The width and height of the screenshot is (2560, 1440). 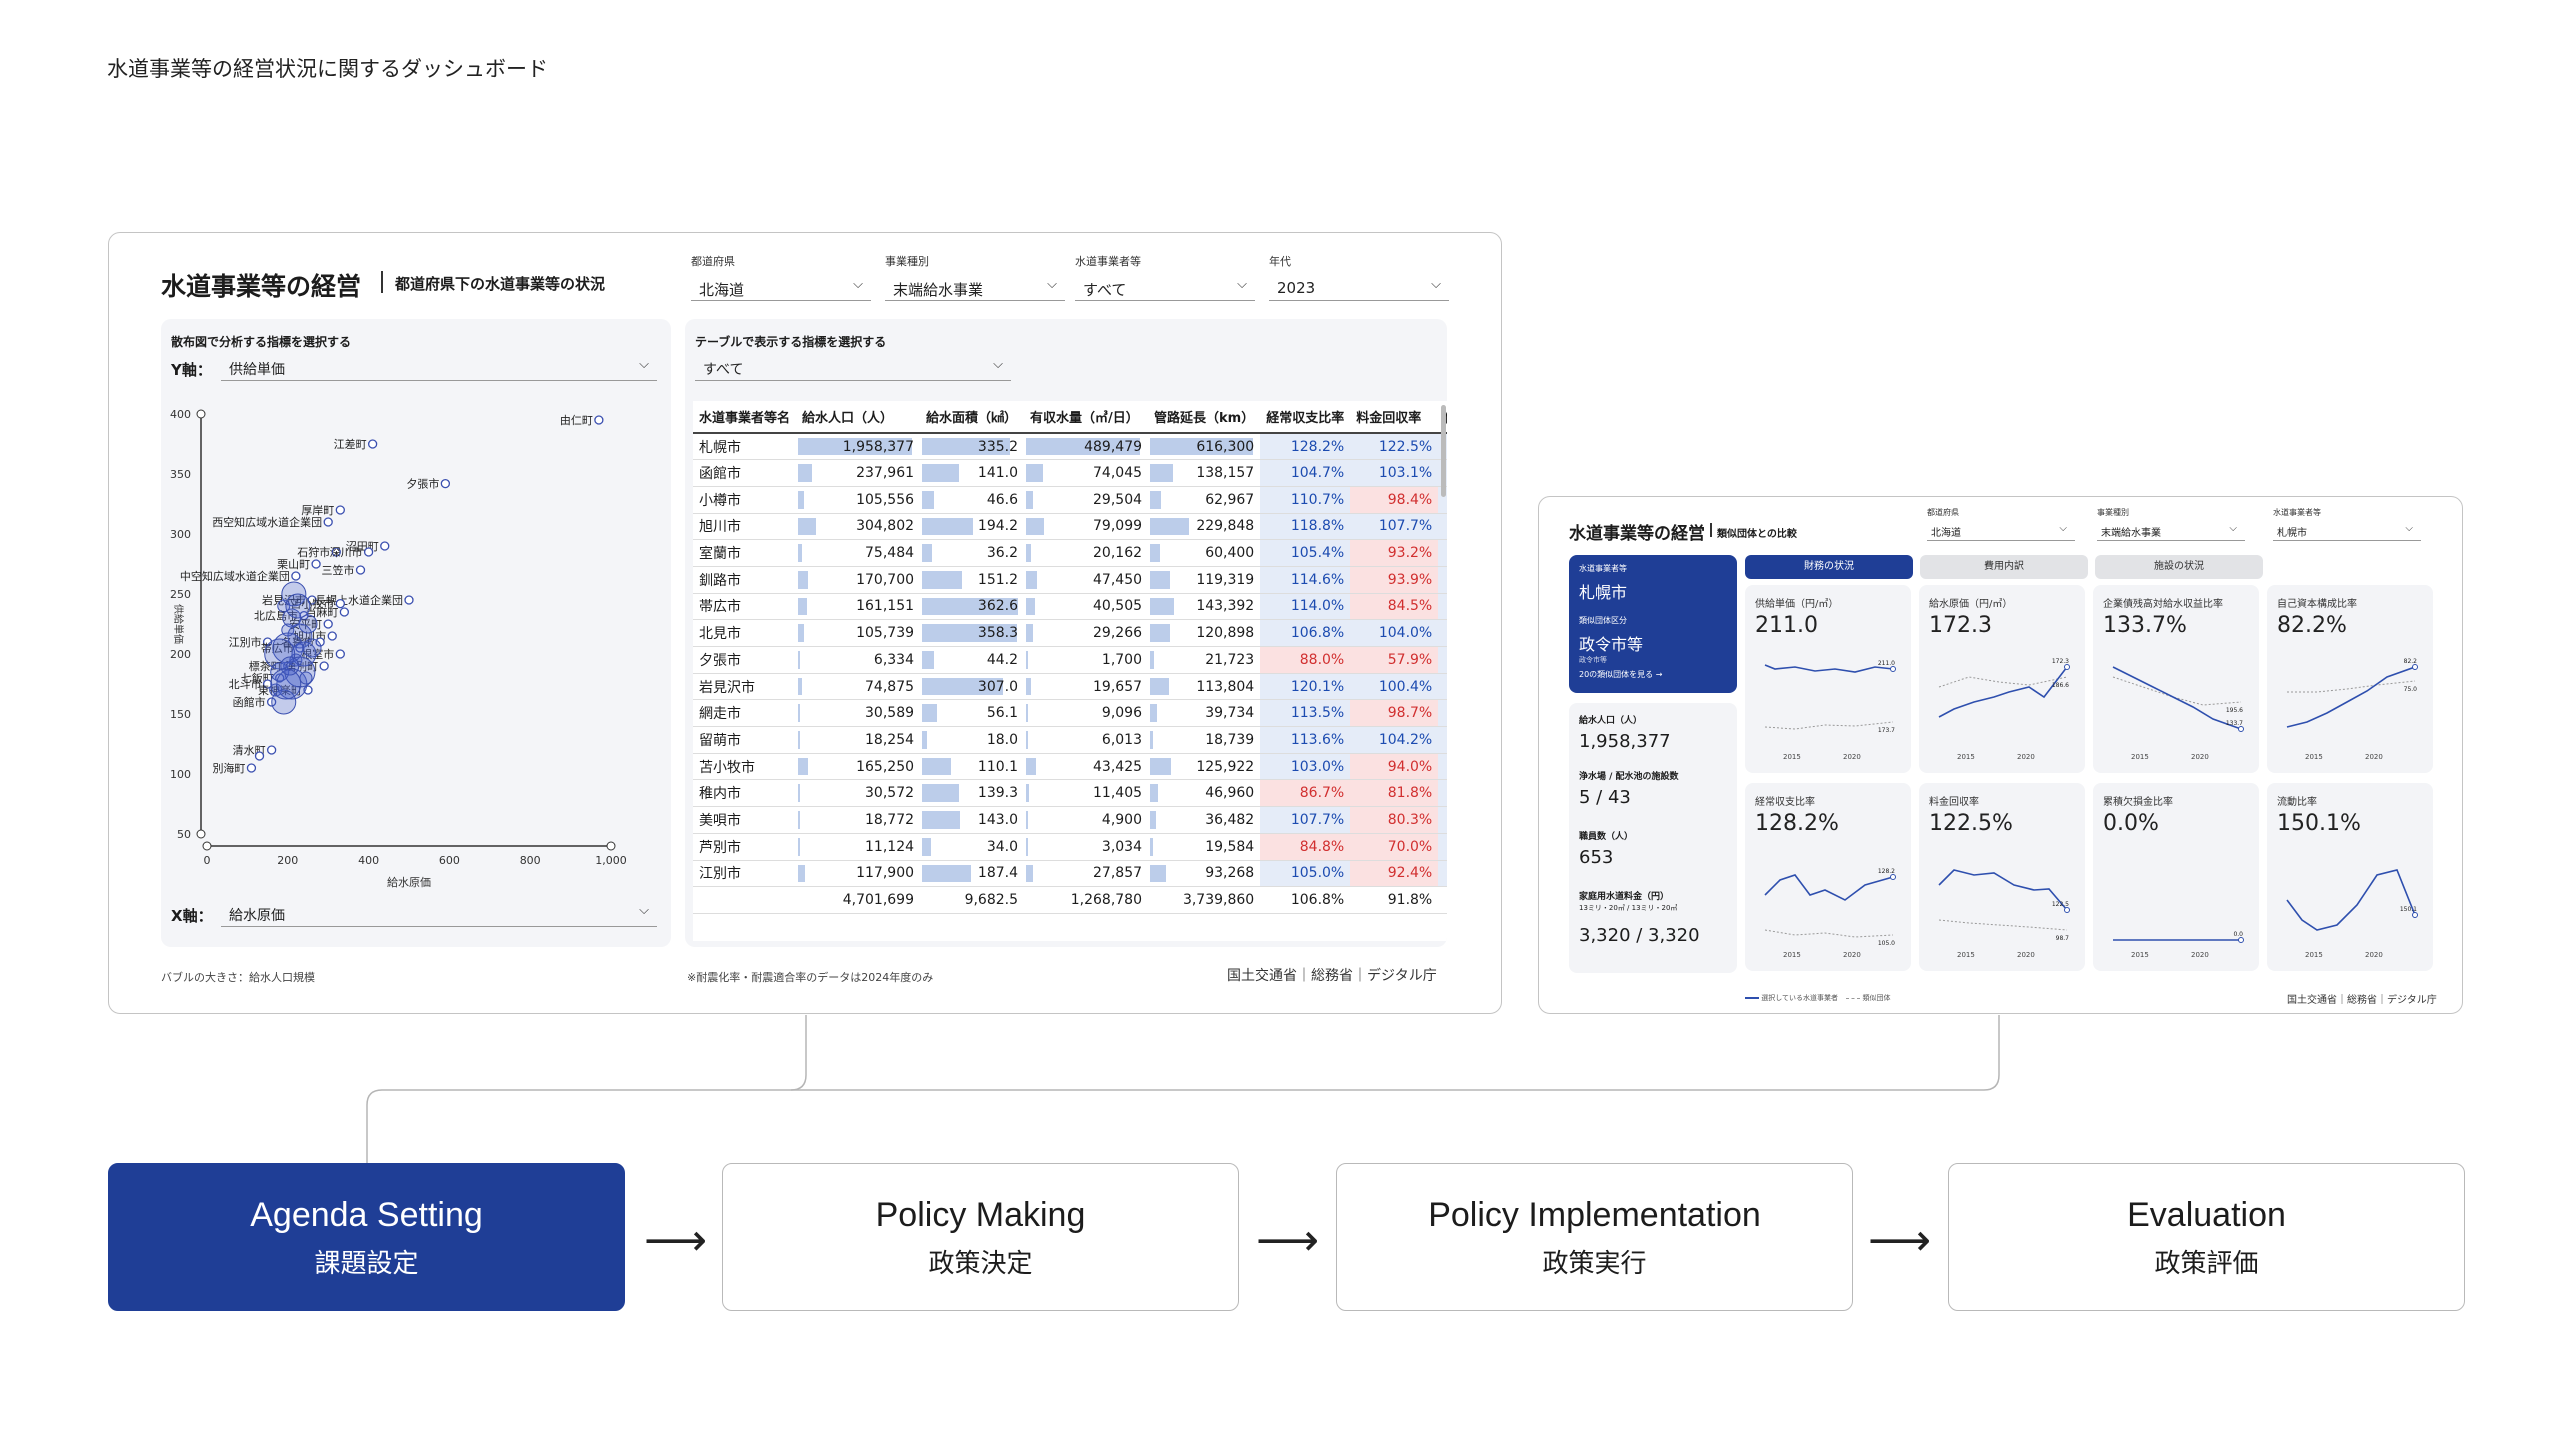 I want to click on table-row: 美唄市 18,772 143.0 4,900 36,482 107.7% 80.3%, so click(x=1070, y=820).